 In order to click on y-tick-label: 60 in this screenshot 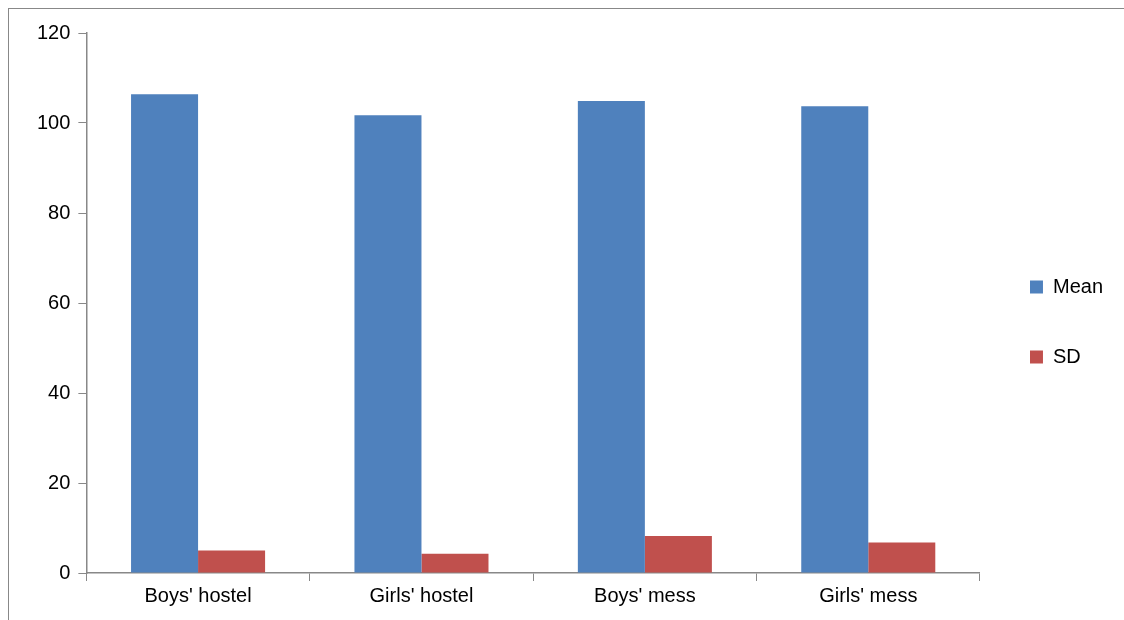, I will do `click(59, 301)`.